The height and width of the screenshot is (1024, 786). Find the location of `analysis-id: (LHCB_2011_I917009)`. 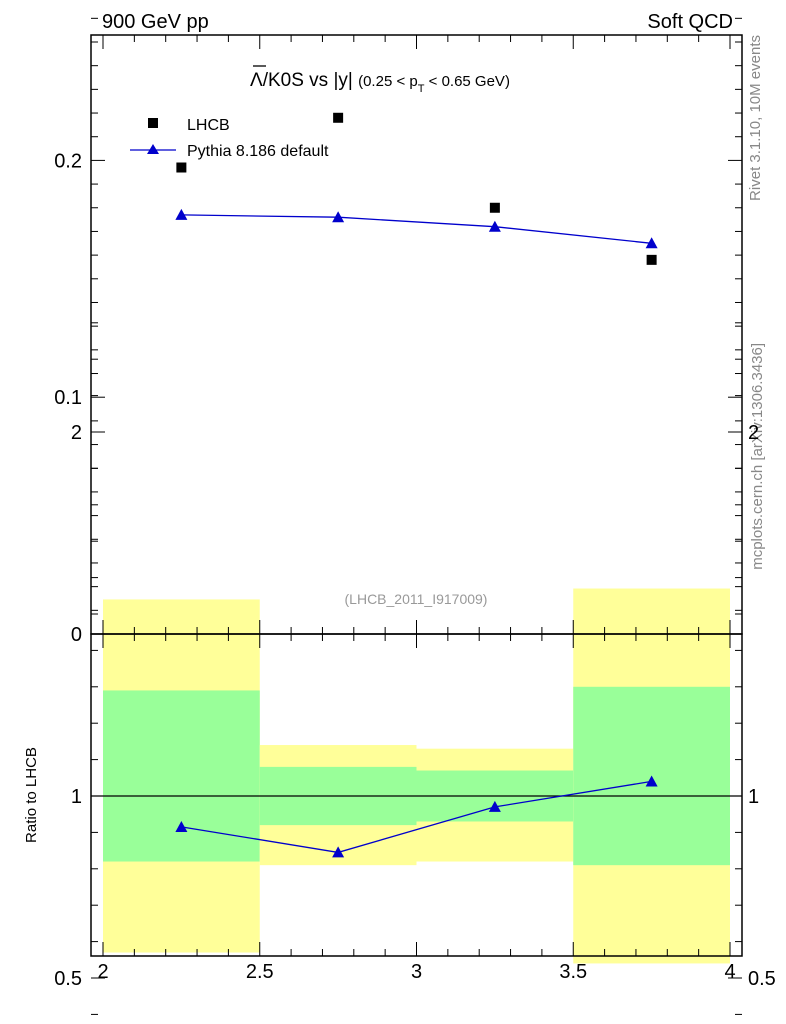

analysis-id: (LHCB_2011_I917009) is located at coordinates (416, 599).